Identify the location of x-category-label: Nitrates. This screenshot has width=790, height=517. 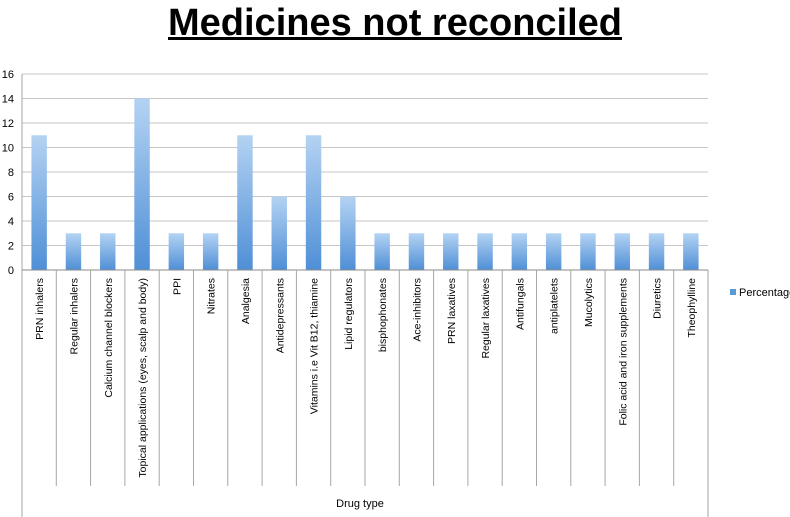
(212, 296).